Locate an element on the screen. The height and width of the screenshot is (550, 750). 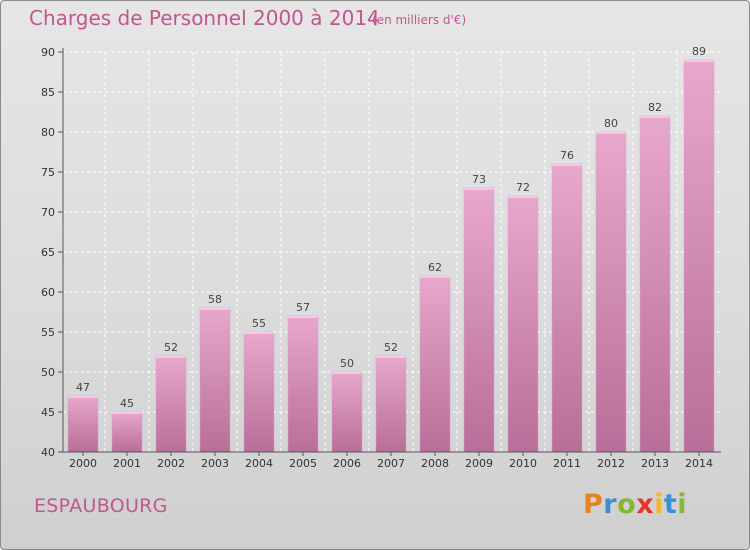
chart-title: Charges de Personnel 2000 à 2014 is located at coordinates (204, 18).